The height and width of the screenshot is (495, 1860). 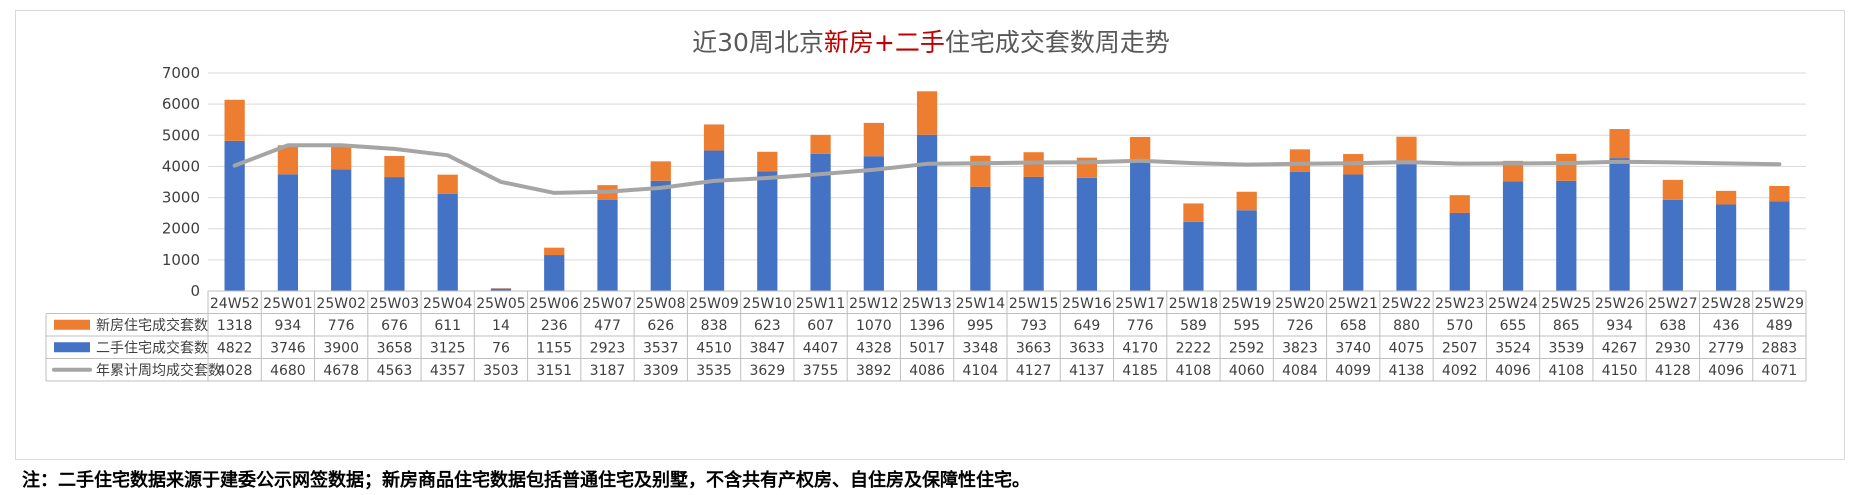 I want to click on data-value-cell: 1396, so click(x=927, y=326).